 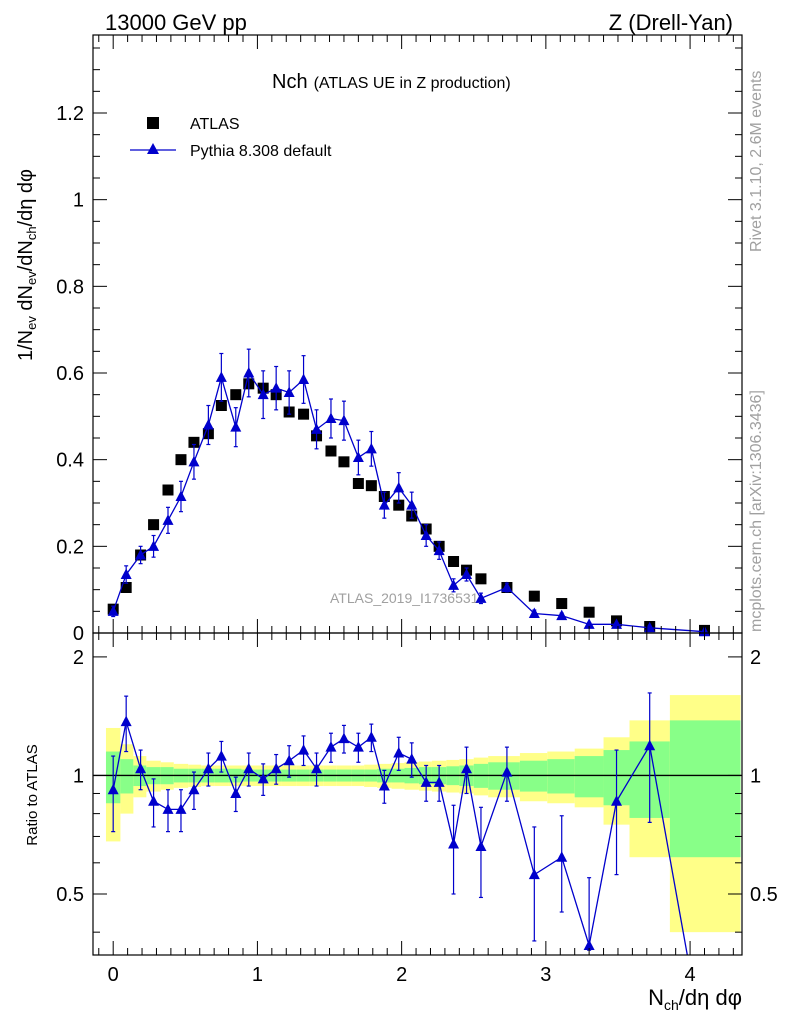 I want to click on ratio-y-tick-label-left: 2, so click(x=78, y=658).